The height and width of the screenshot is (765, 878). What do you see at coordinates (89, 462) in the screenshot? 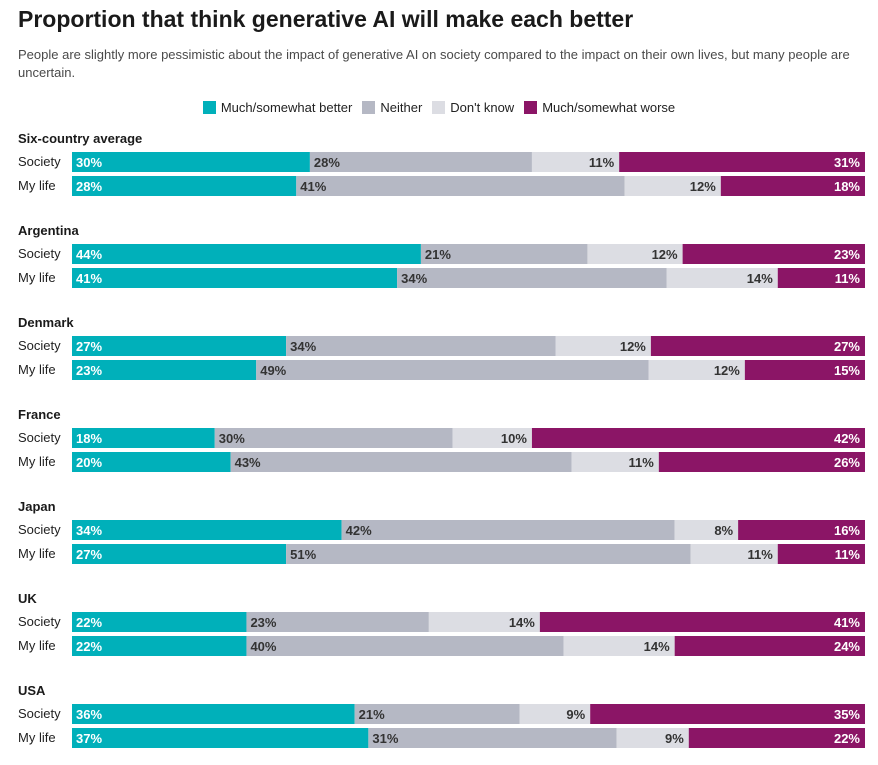
I see `data-label-better: 20%` at bounding box center [89, 462].